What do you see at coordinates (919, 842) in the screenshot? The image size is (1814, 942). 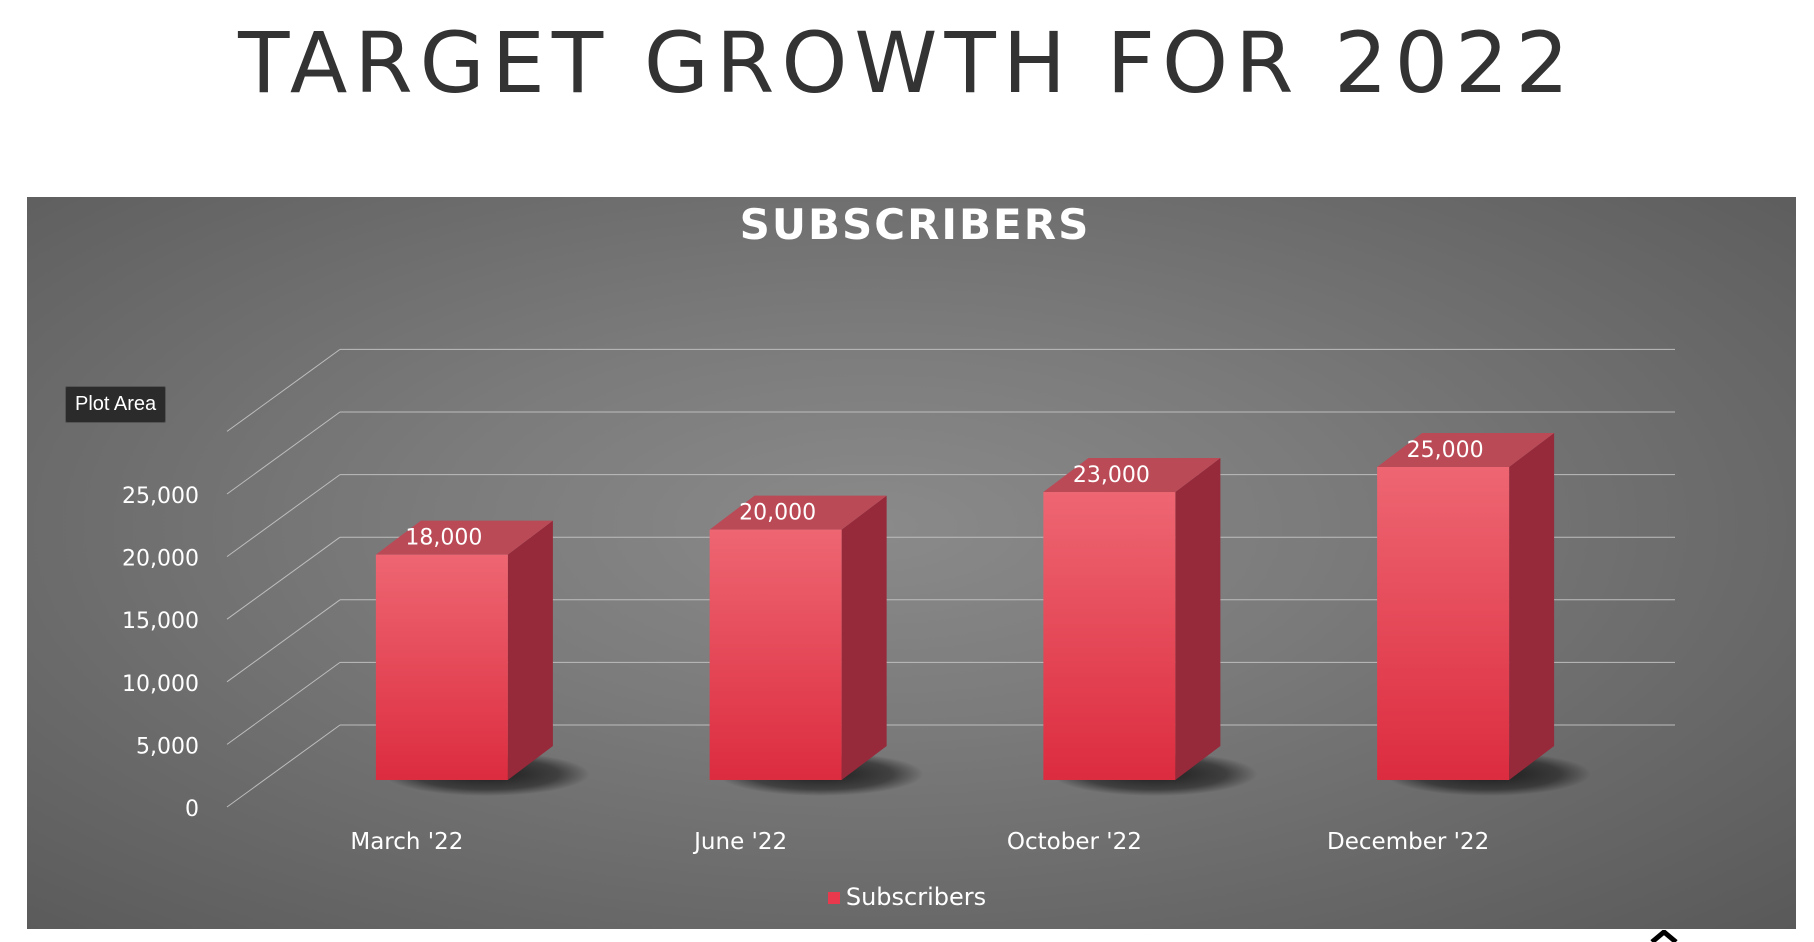 I see `x-axis: March '22 June '22 October '22 December '22` at bounding box center [919, 842].